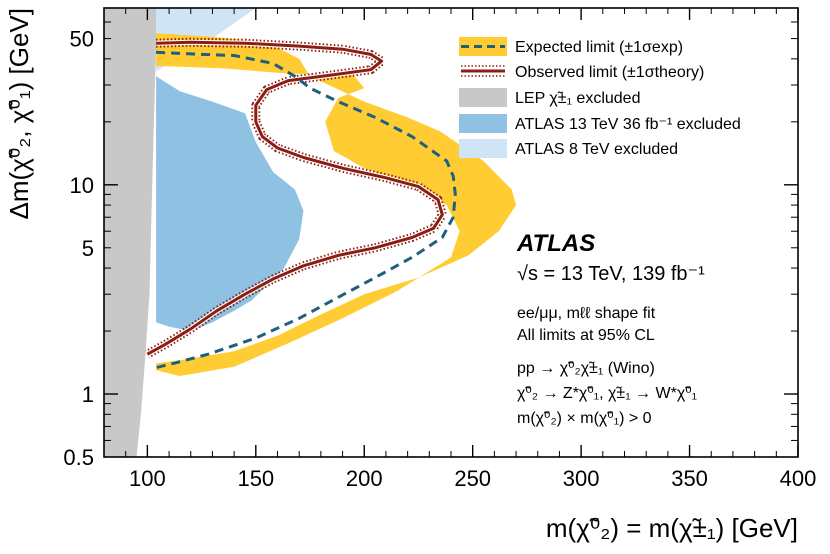 This screenshot has width=830, height=554. Describe the element at coordinates (483, 148) in the screenshot. I see `legend-swatch-atlas8` at that location.